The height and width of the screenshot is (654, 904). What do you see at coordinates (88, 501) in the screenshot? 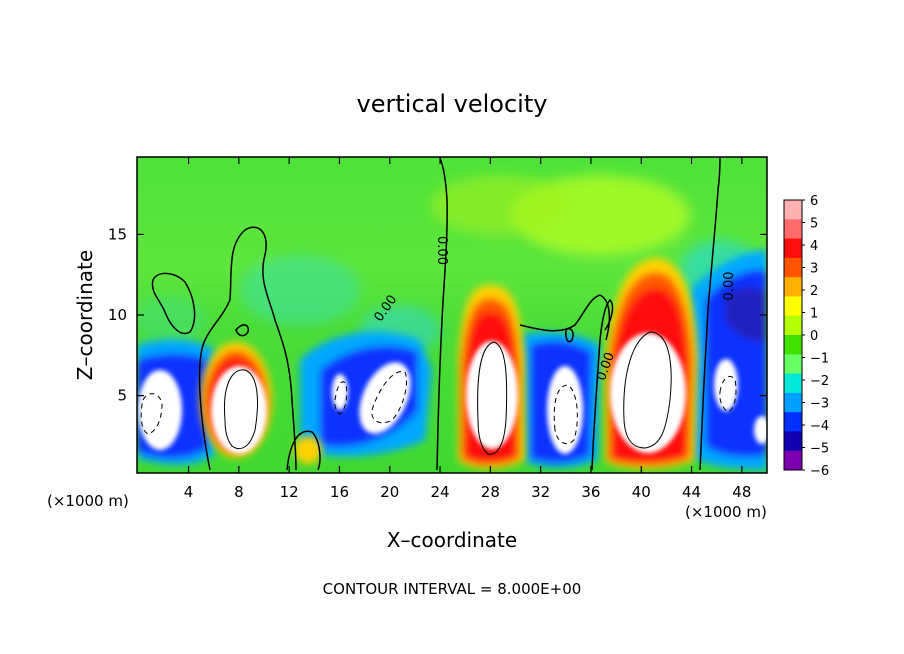
I see `x-unit-label-left: (×1000 m)` at bounding box center [88, 501].